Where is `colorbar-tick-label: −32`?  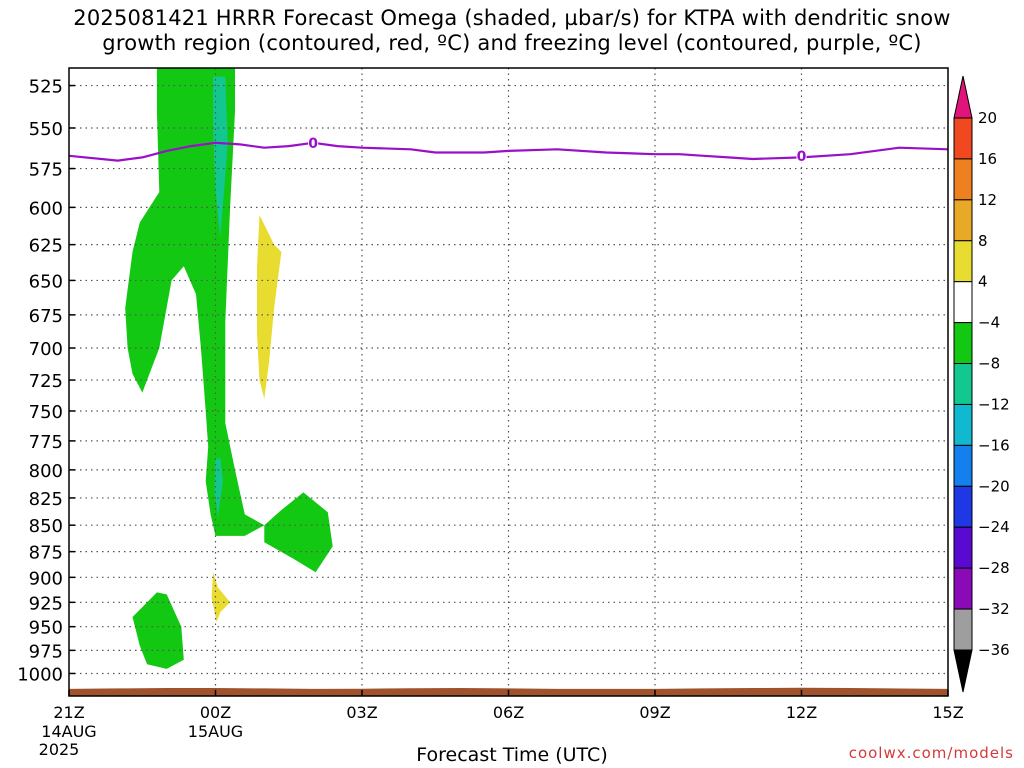 colorbar-tick-label: −32 is located at coordinates (994, 609).